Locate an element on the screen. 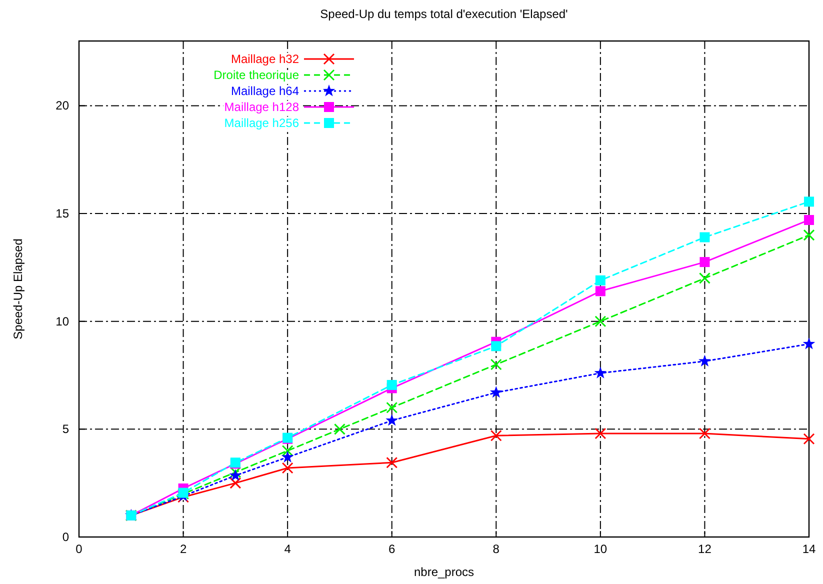 This screenshot has height=584, width=823. x-tick-label: 8 is located at coordinates (496, 549).